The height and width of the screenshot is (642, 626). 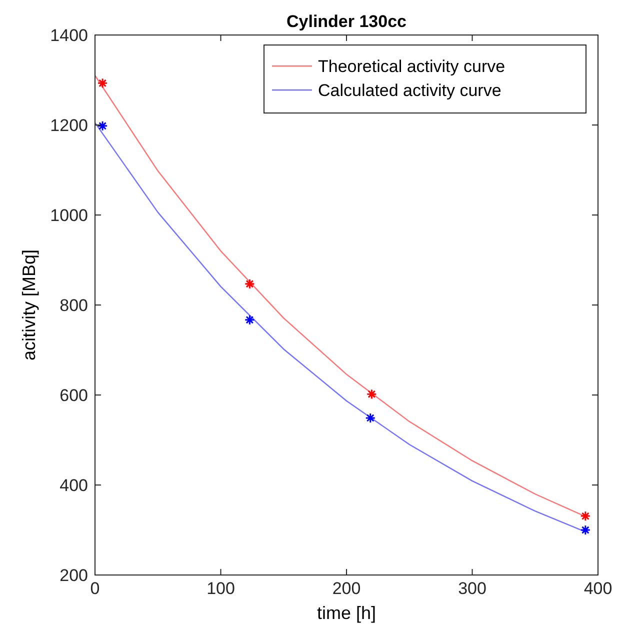 What do you see at coordinates (29, 305) in the screenshot?
I see `y-axis-title: acitivity [MBq]` at bounding box center [29, 305].